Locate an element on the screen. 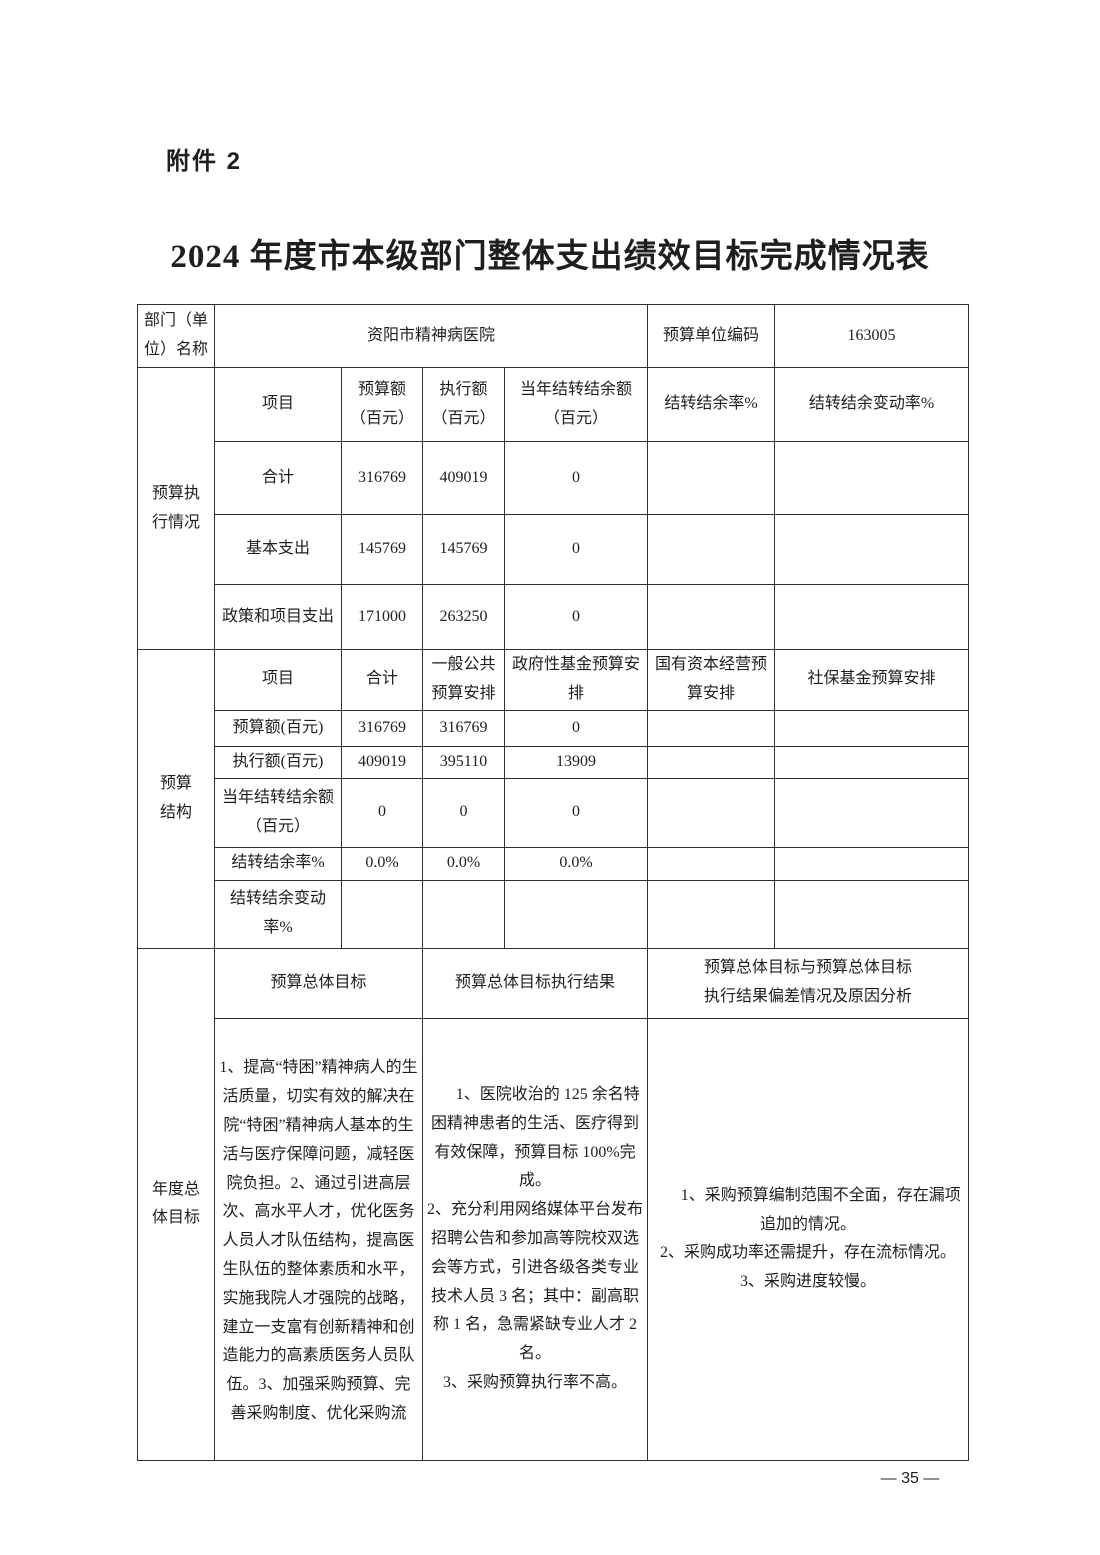  cell-project-execution: 263250 is located at coordinates (463, 617).